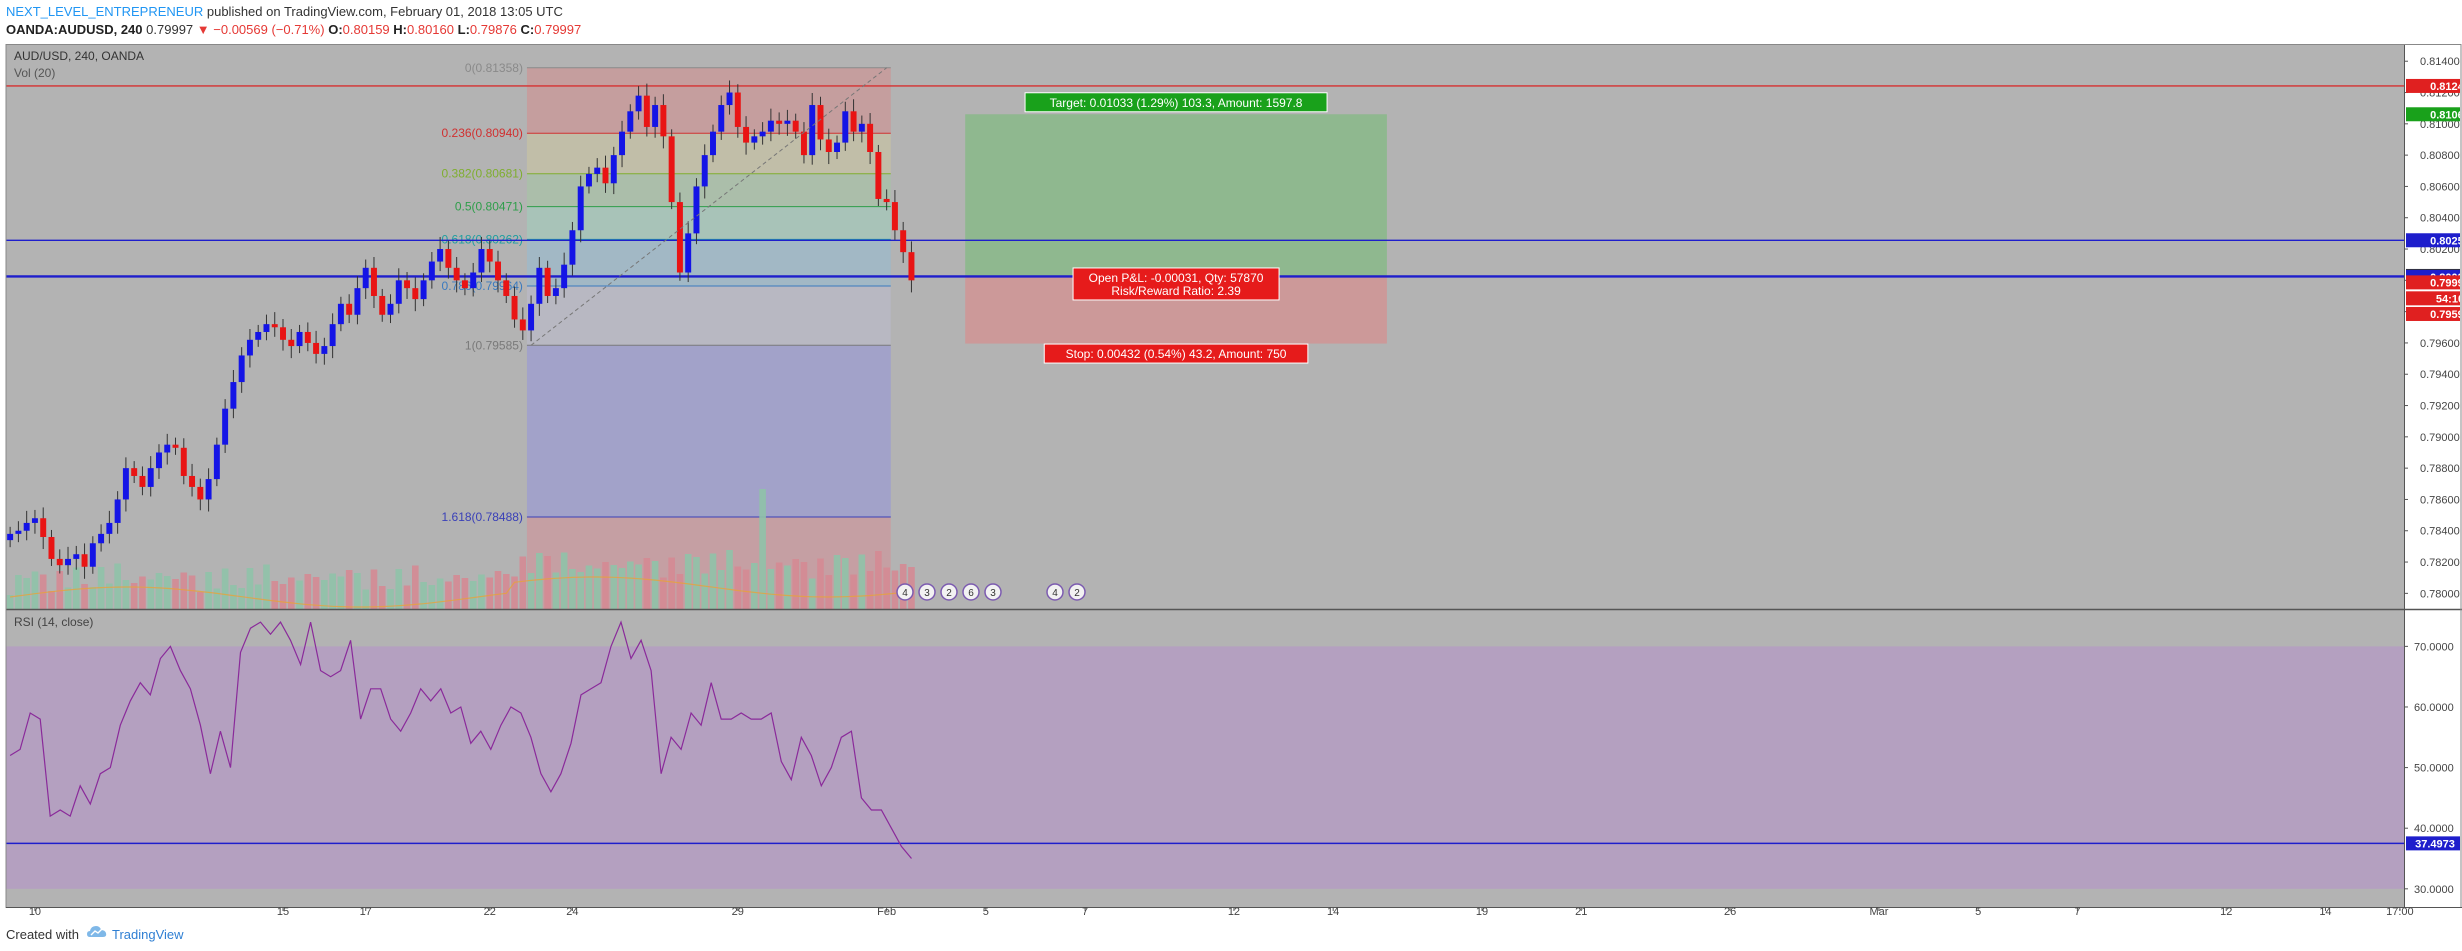 The height and width of the screenshot is (951, 2462). Describe the element at coordinates (1231, 934) in the screenshot. I see `footer: Created with TradingView` at that location.